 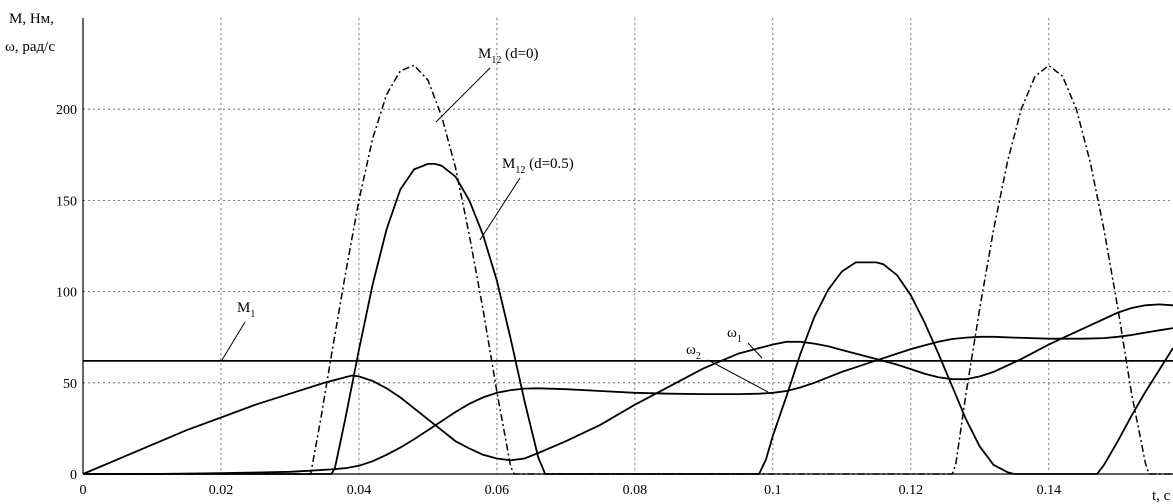 I want to click on annotation-m12-d0: M12 (d=0), so click(x=508, y=56).